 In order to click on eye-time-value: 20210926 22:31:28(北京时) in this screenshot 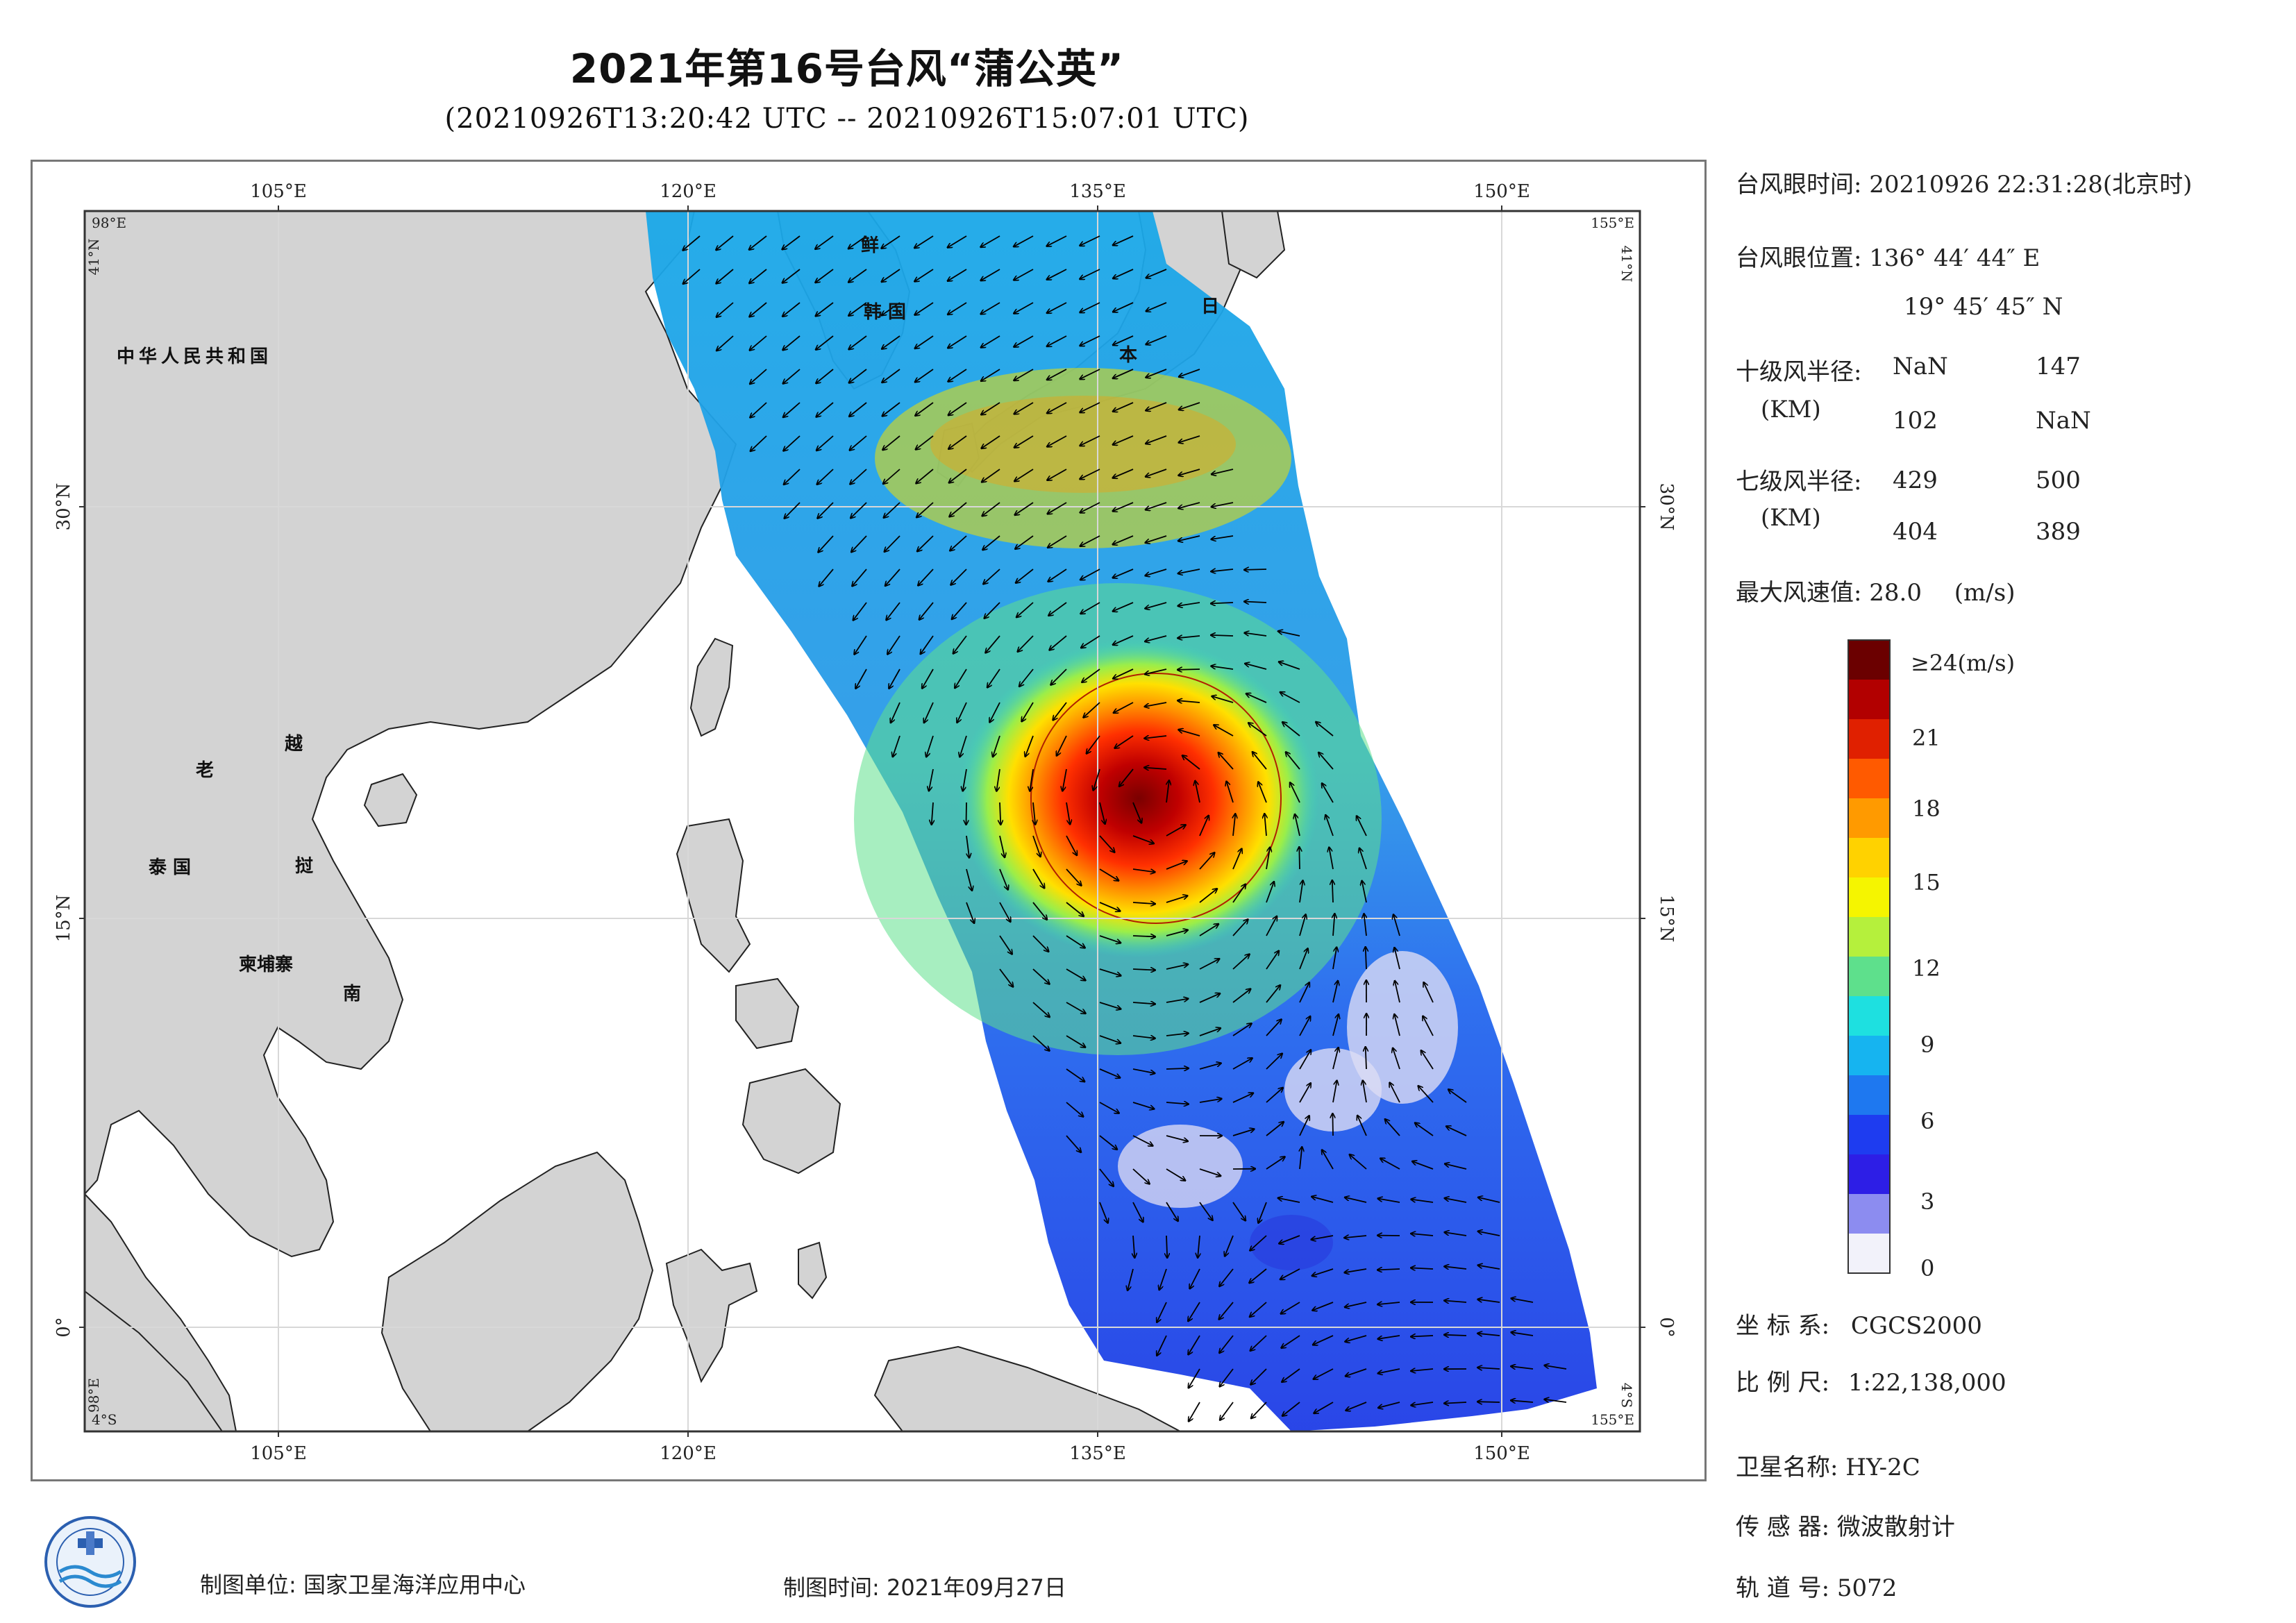, I will do `click(2031, 185)`.